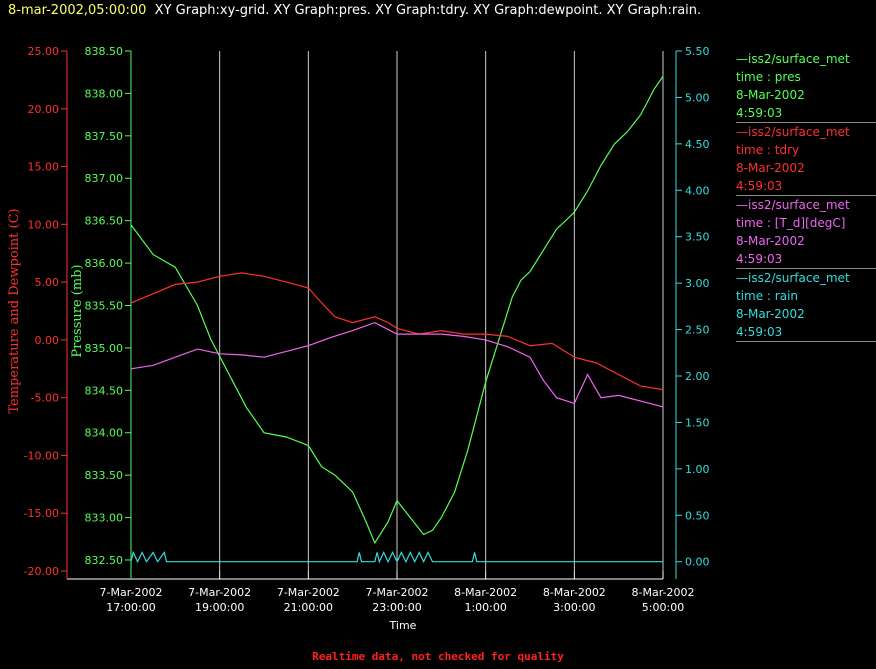 This screenshot has width=876, height=669. I want to click on rain-tick-label: 5.50, so click(697, 51).